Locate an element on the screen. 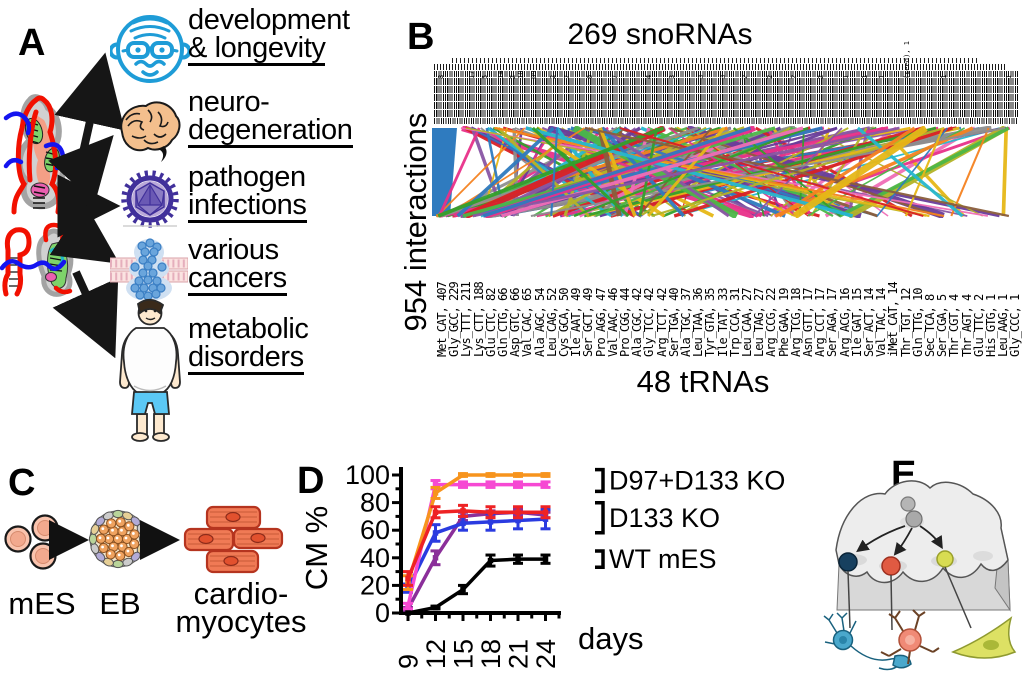 The width and height of the screenshot is (1023, 691). trna-label: Ile_TAT, 33 is located at coordinates (722, 322).